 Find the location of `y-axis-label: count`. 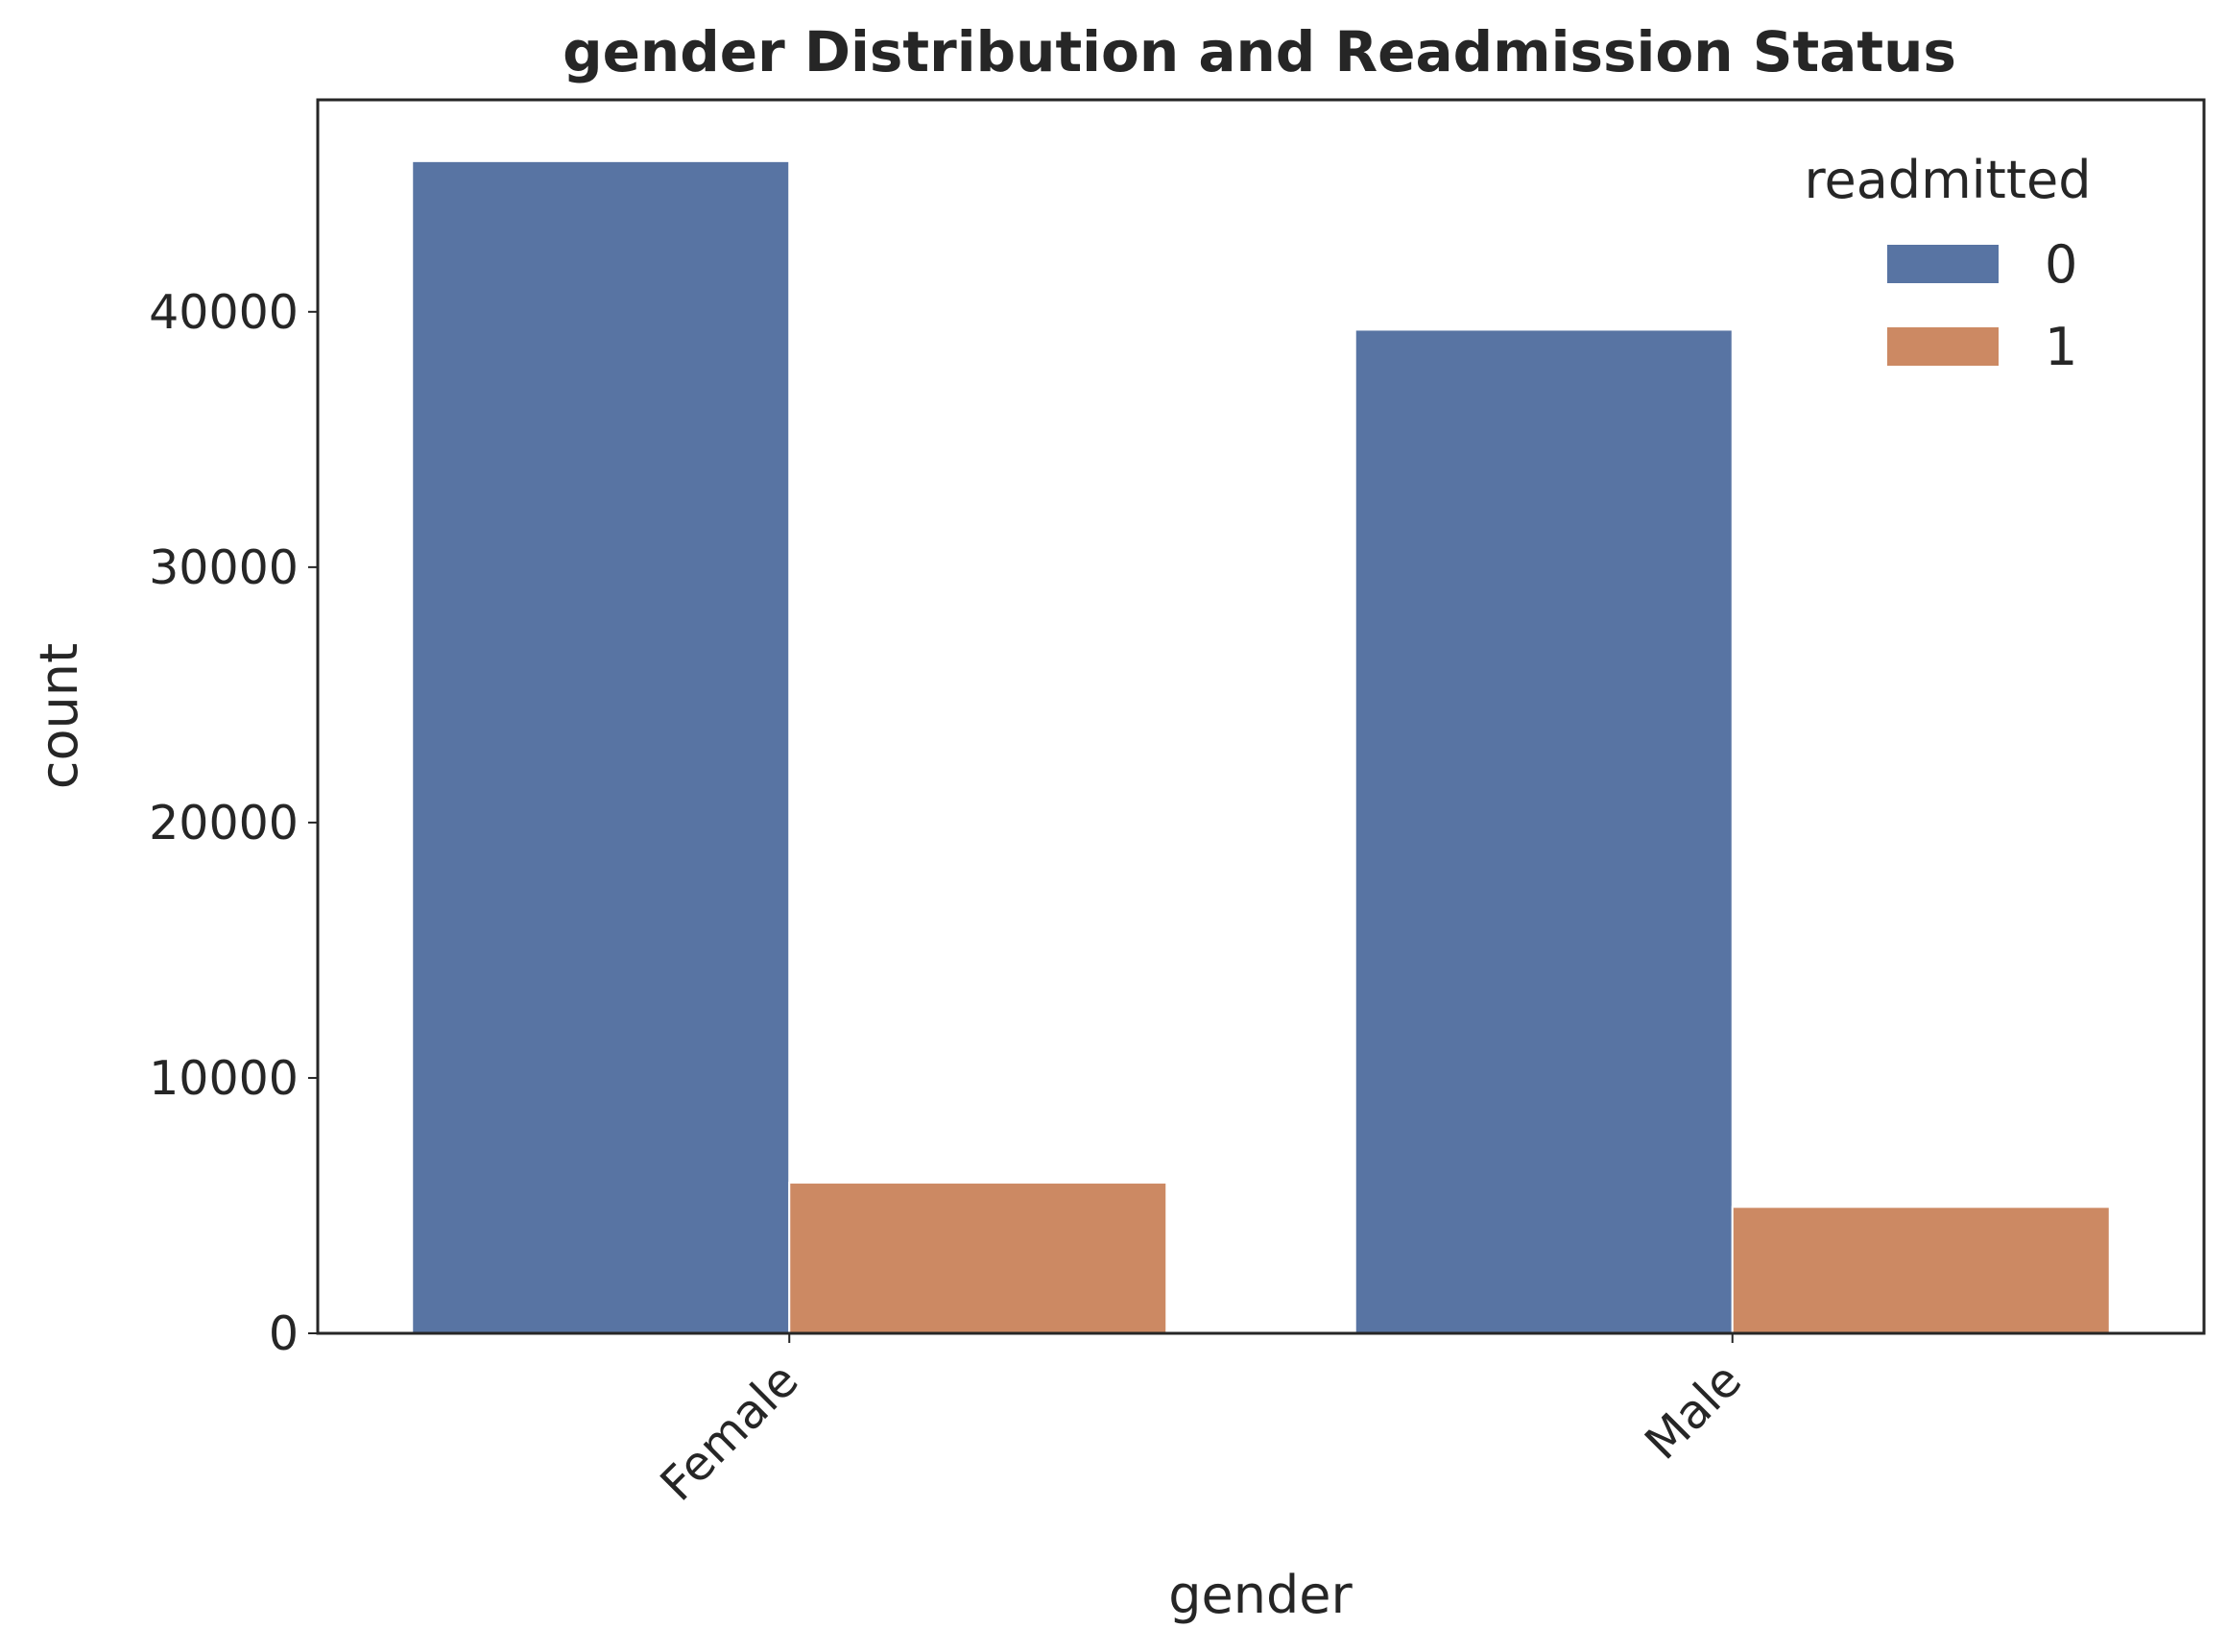

y-axis-label: count is located at coordinates (59, 716).